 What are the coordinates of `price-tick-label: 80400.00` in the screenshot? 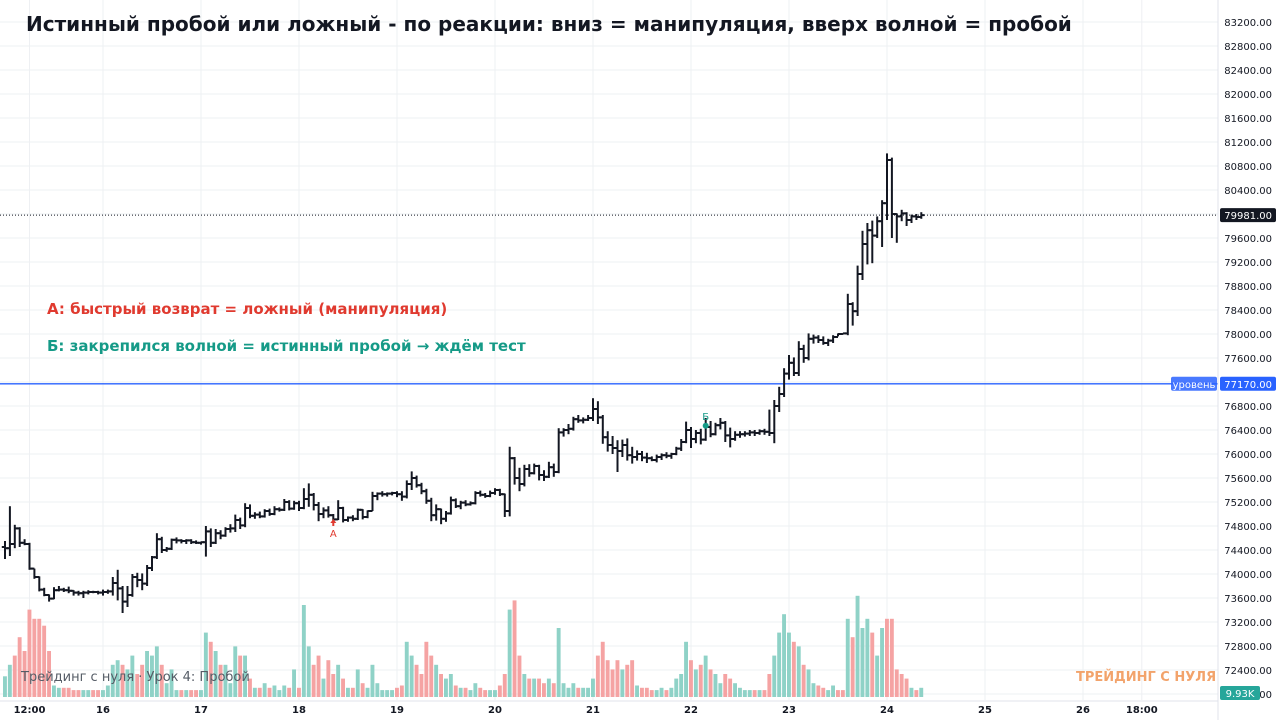 It's located at (1248, 191).